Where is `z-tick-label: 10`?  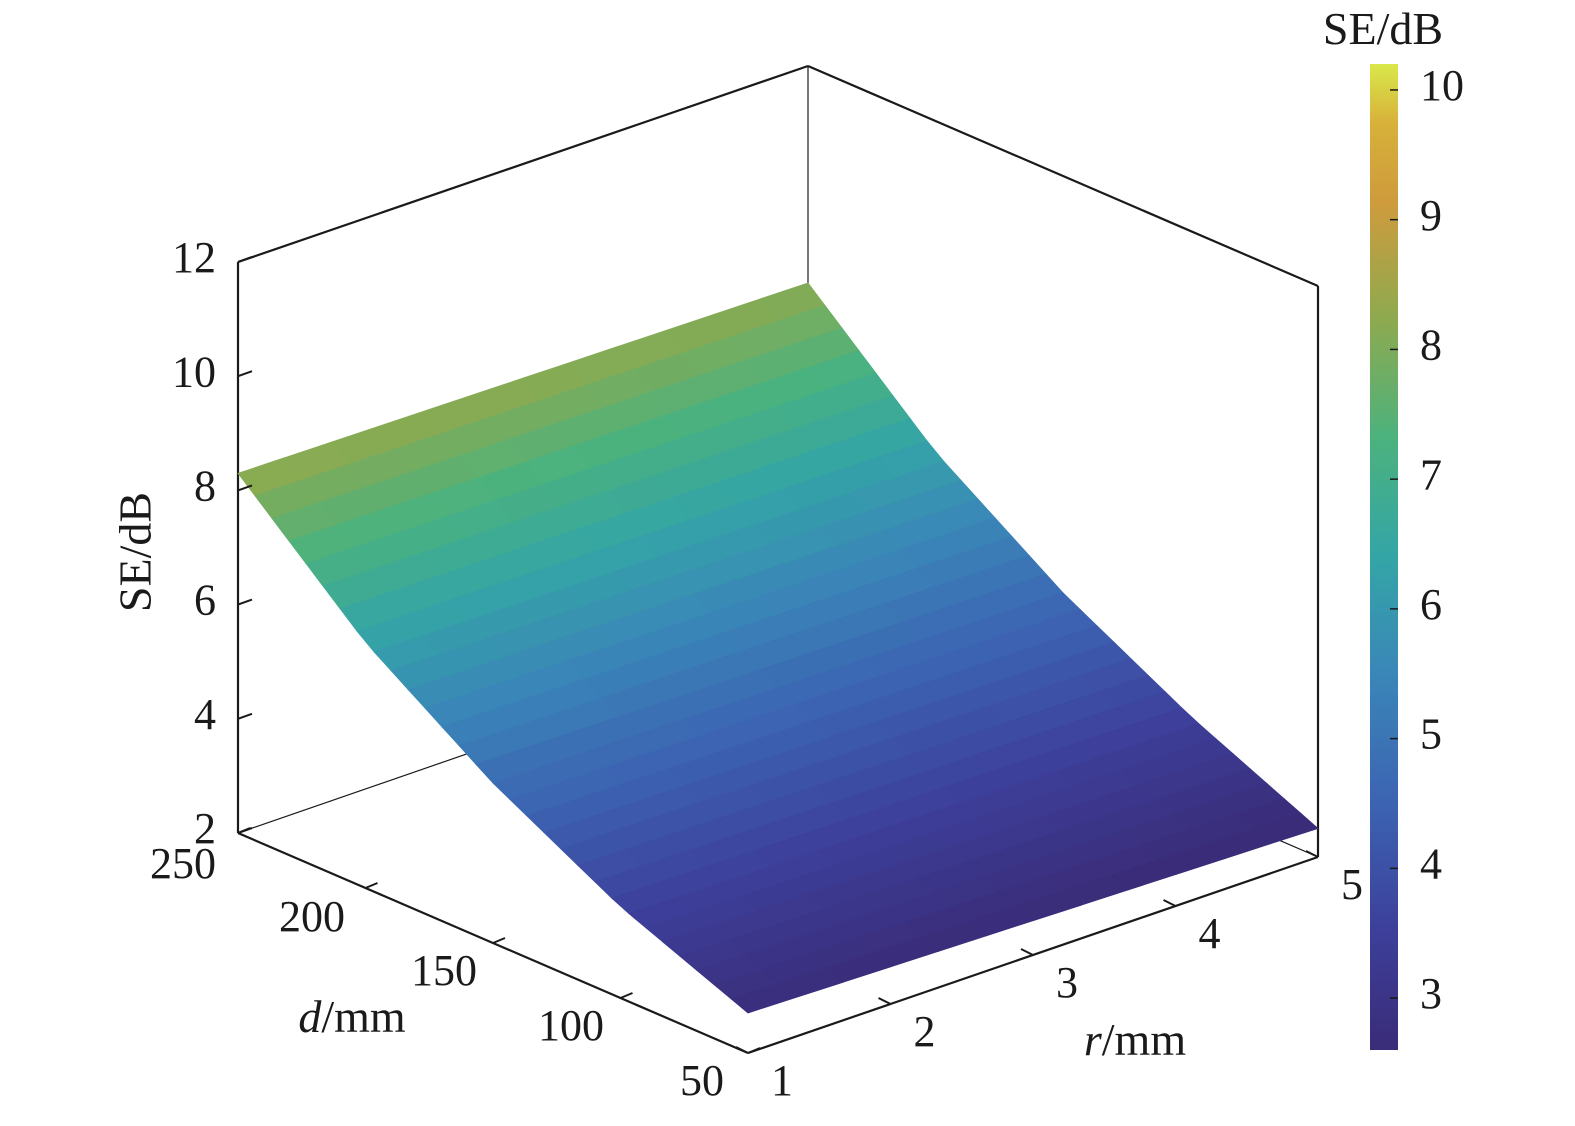 z-tick-label: 10 is located at coordinates (194, 371).